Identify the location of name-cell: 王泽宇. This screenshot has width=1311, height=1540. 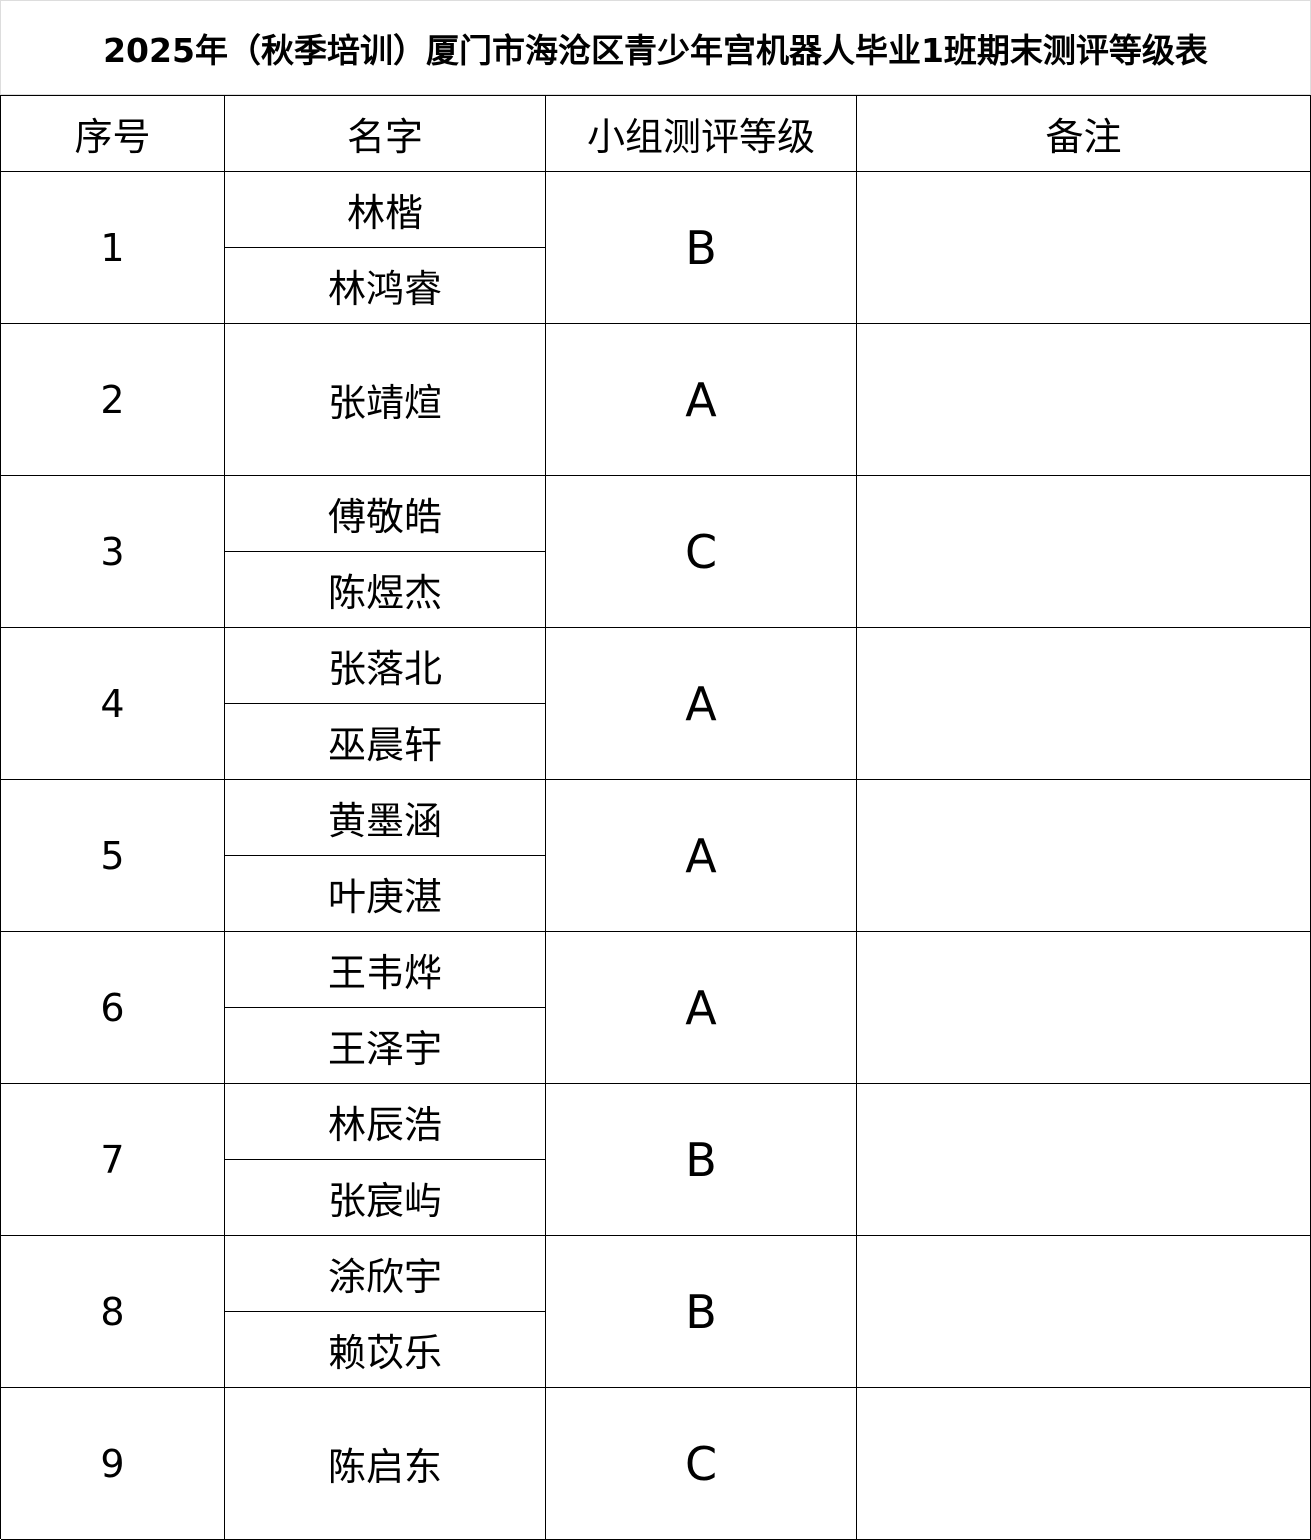
(385, 1046).